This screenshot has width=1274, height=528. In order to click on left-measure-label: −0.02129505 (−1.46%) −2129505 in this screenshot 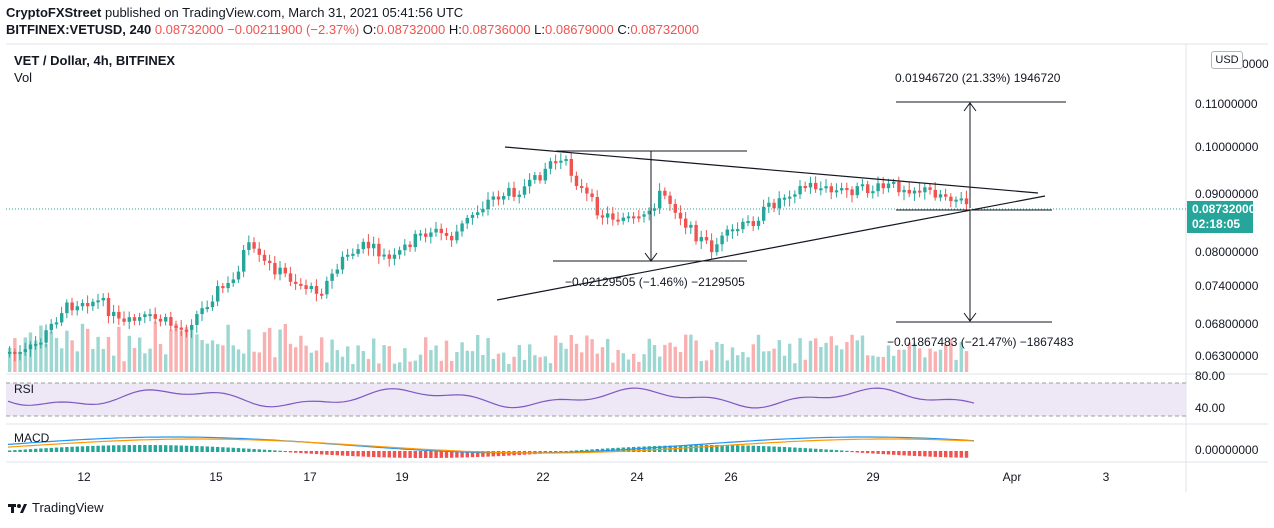, I will do `click(655, 282)`.